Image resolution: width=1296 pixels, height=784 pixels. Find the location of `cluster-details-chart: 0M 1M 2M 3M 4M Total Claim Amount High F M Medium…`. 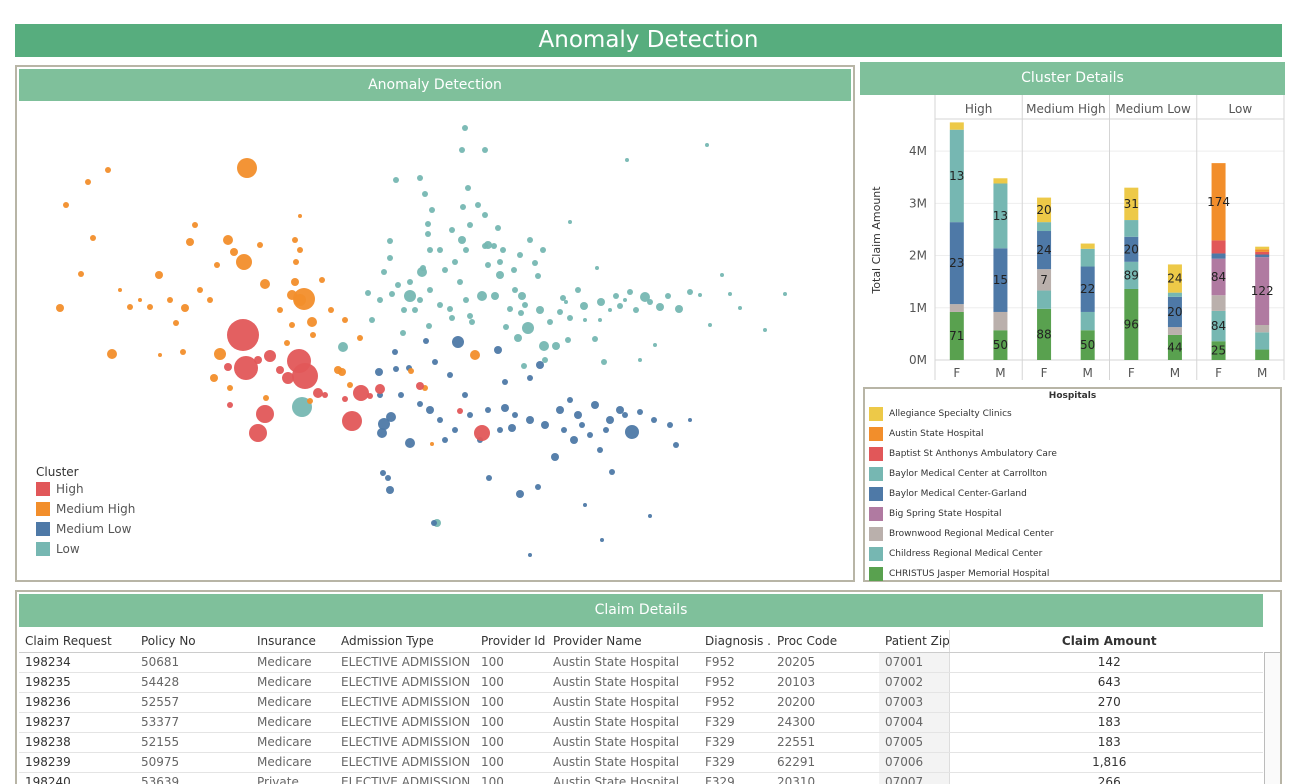

cluster-details-chart: 0M 1M 2M 3M 4M Total Claim Amount High F M Medium… is located at coordinates (1072, 240).